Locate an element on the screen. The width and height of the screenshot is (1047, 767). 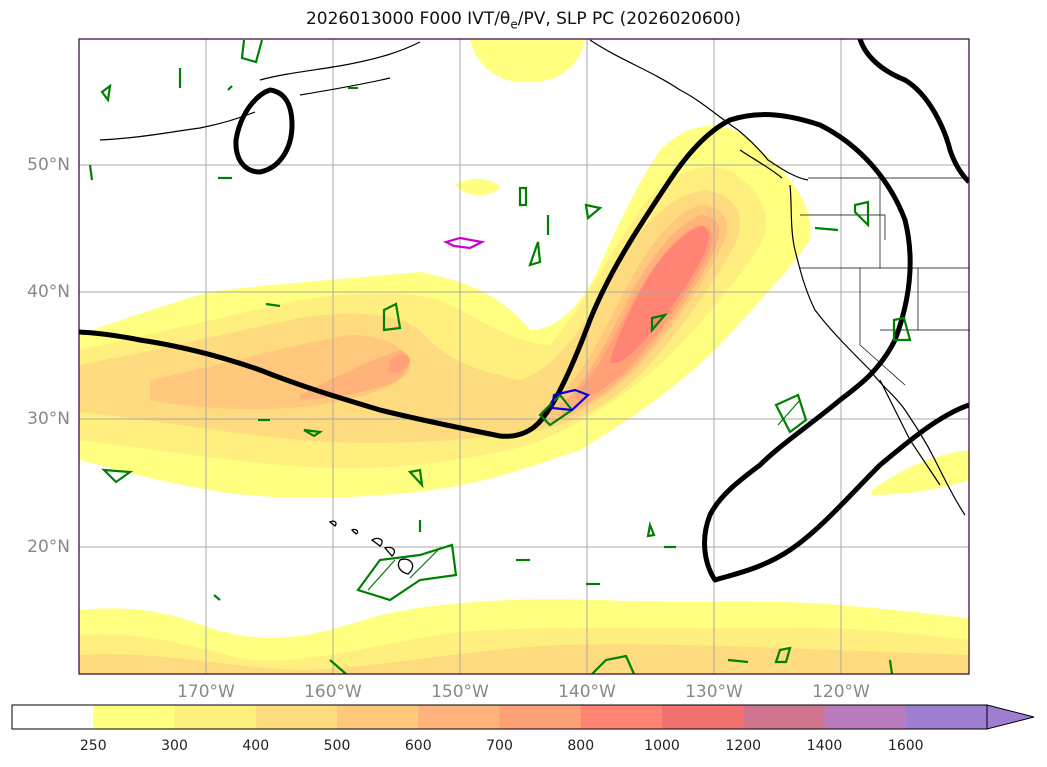
colorbar-tick-label: 1400 is located at coordinates (824, 746).